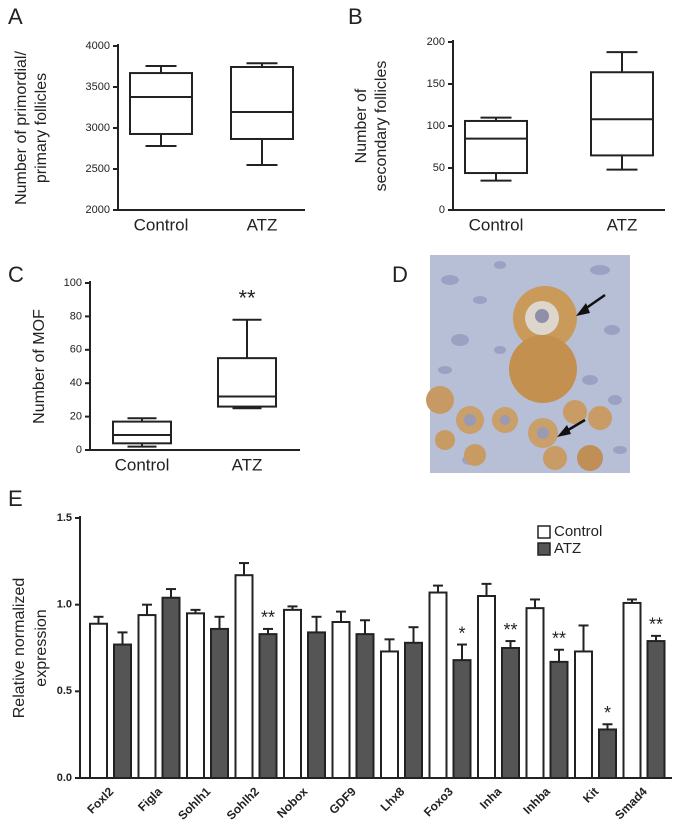 Image resolution: width=675 pixels, height=836 pixels. Describe the element at coordinates (64, 518) in the screenshot. I see `y-tick-label: 1.5` at that location.